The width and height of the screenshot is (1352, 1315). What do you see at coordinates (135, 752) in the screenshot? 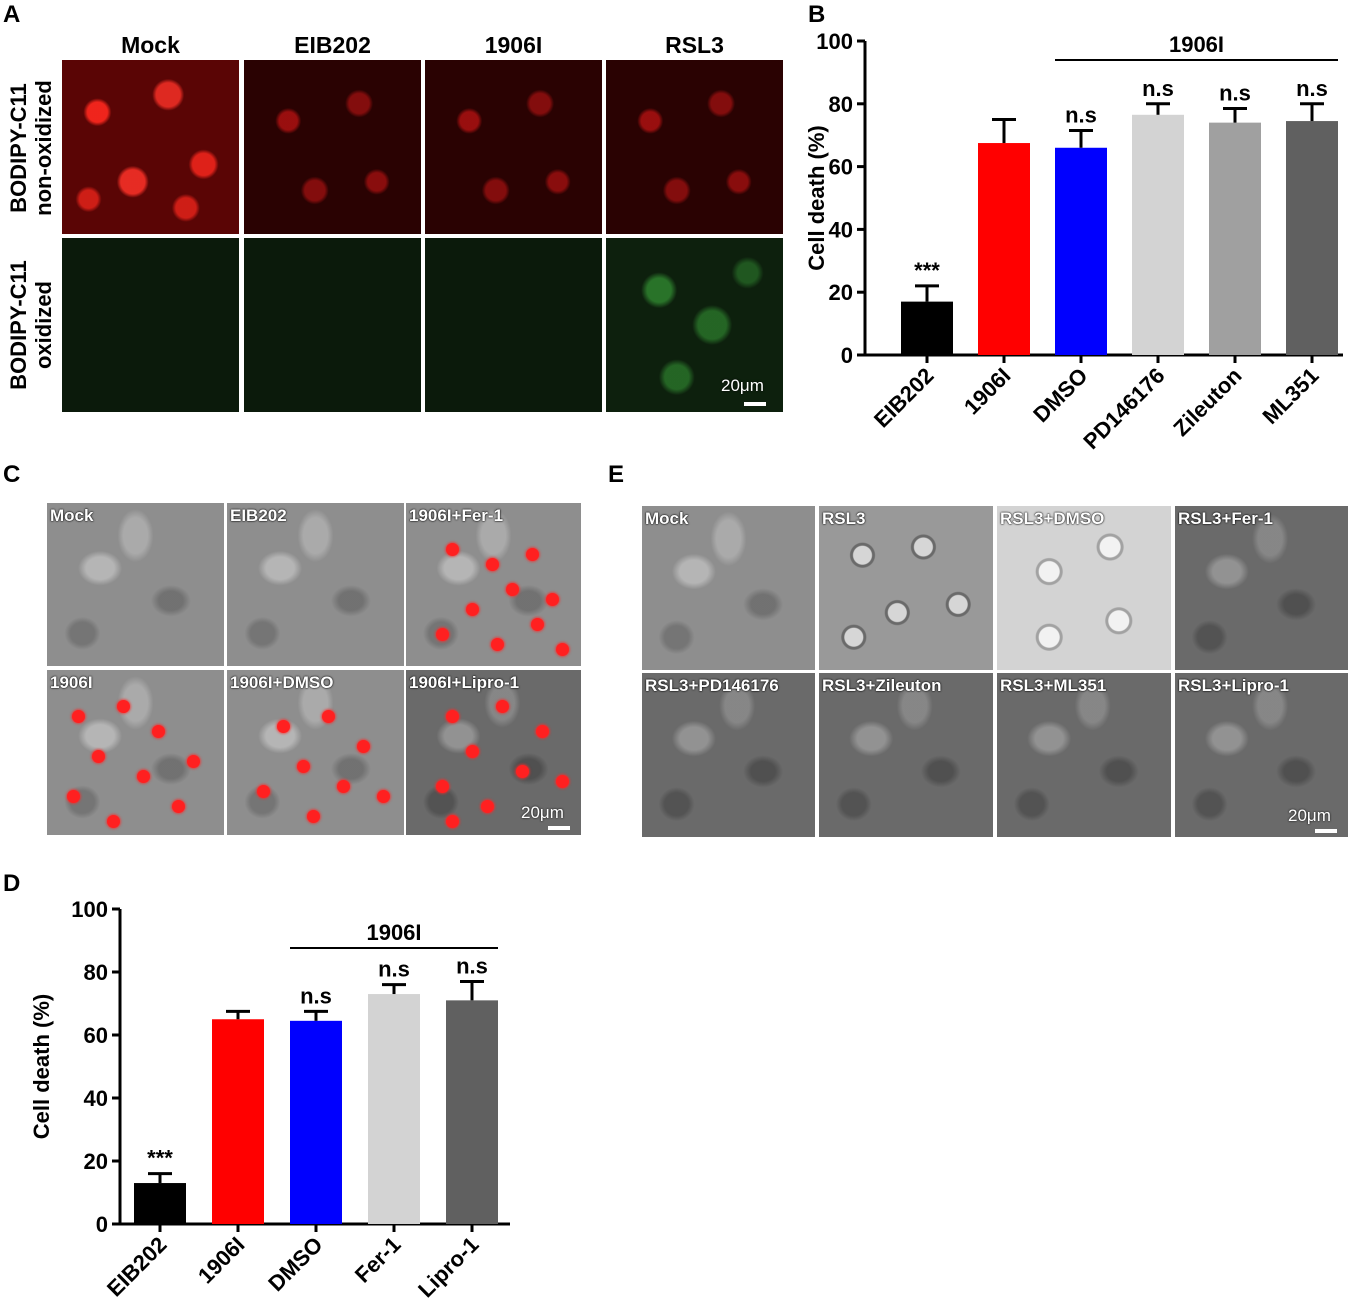
I see `image-c-1906i: 1906I` at bounding box center [135, 752].